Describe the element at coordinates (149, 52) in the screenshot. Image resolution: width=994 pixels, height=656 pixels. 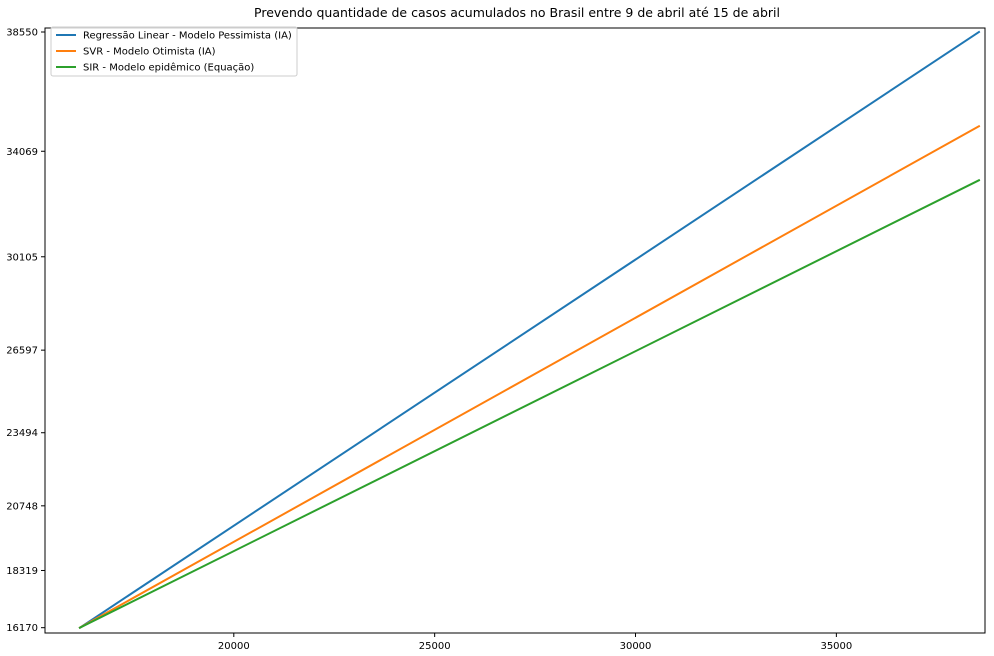
I see `legend-label-2: SVR - Modelo Otimista (IA)` at that location.